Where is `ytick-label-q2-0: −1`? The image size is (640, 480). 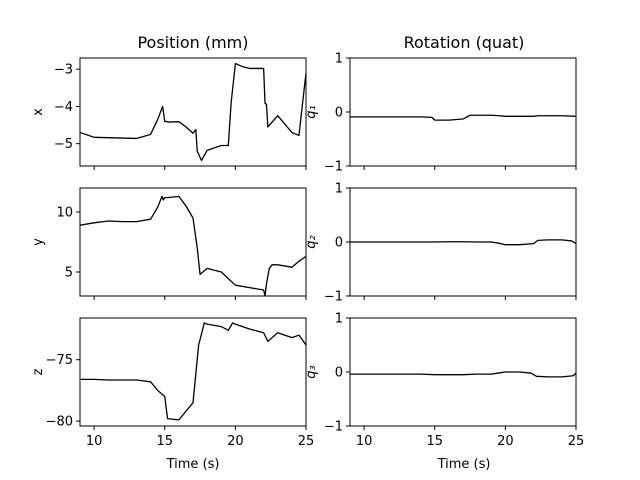 ytick-label-q2-0: −1 is located at coordinates (333, 297).